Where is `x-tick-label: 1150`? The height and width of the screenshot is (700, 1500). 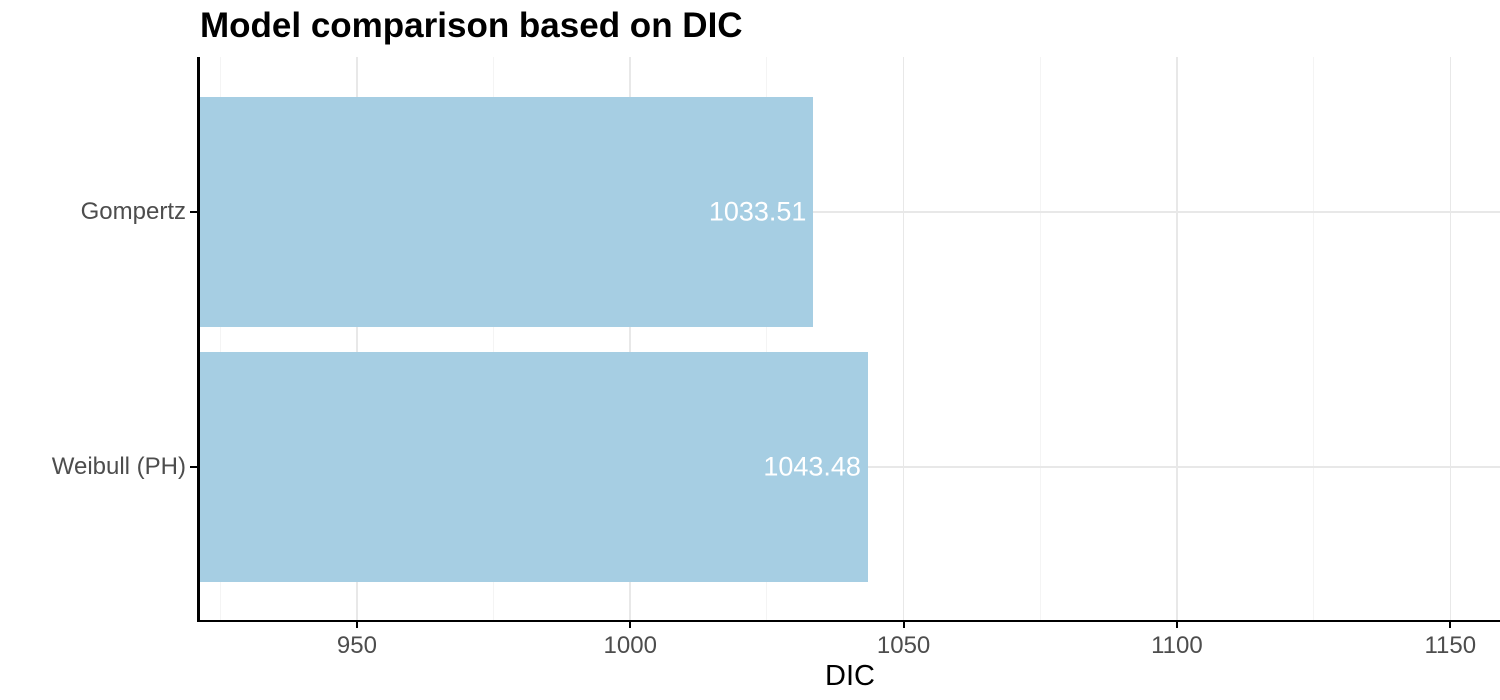
x-tick-label: 1150 is located at coordinates (1450, 645).